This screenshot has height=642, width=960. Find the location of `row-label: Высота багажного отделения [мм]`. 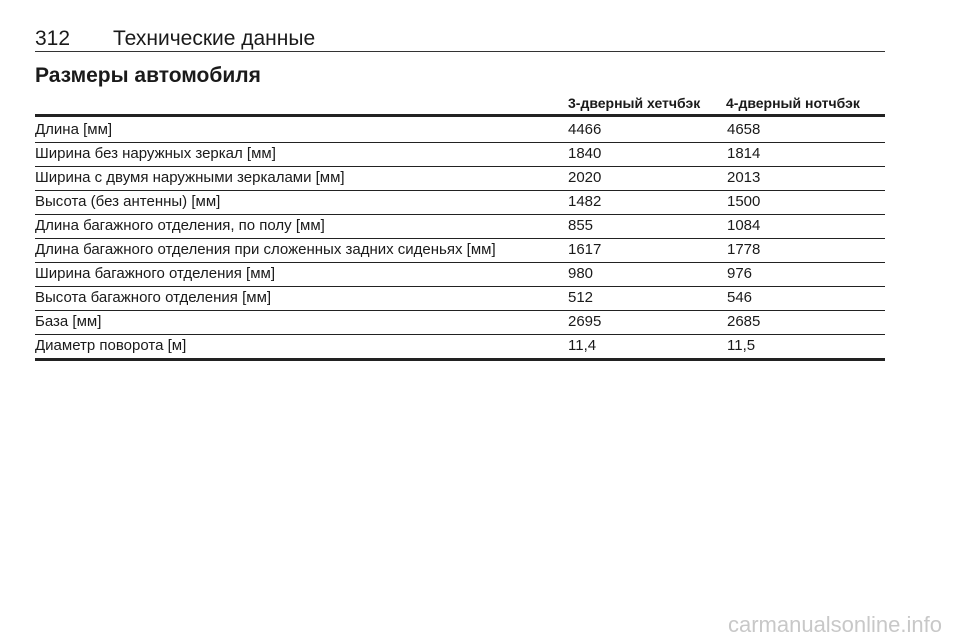

row-label: Высота багажного отделения [мм] is located at coordinates (153, 297).